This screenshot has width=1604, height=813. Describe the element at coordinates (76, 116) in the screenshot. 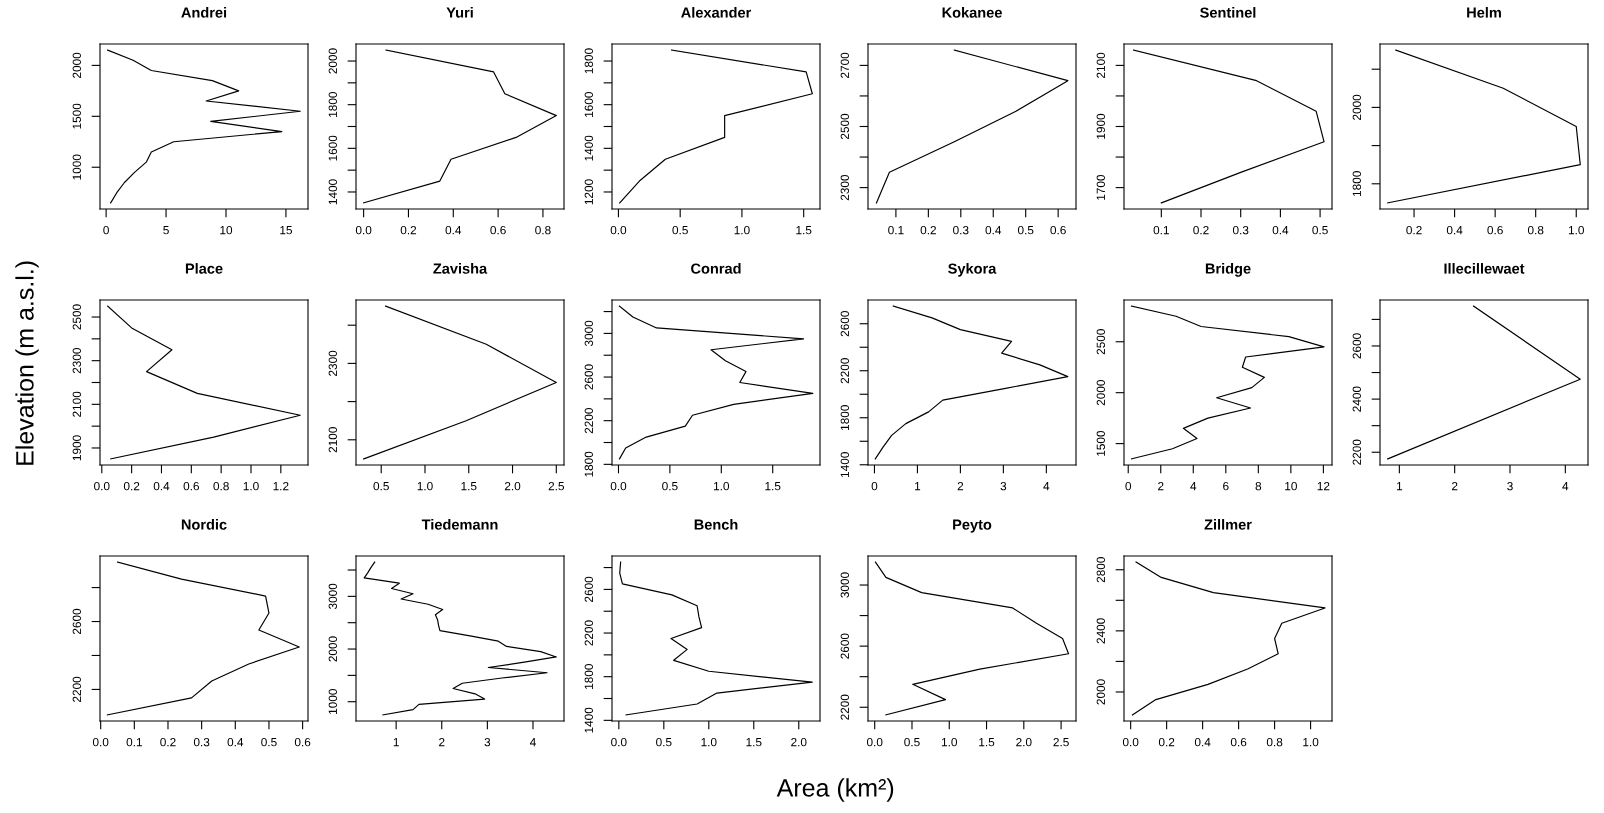

I see `y-tick-label: 1500` at that location.